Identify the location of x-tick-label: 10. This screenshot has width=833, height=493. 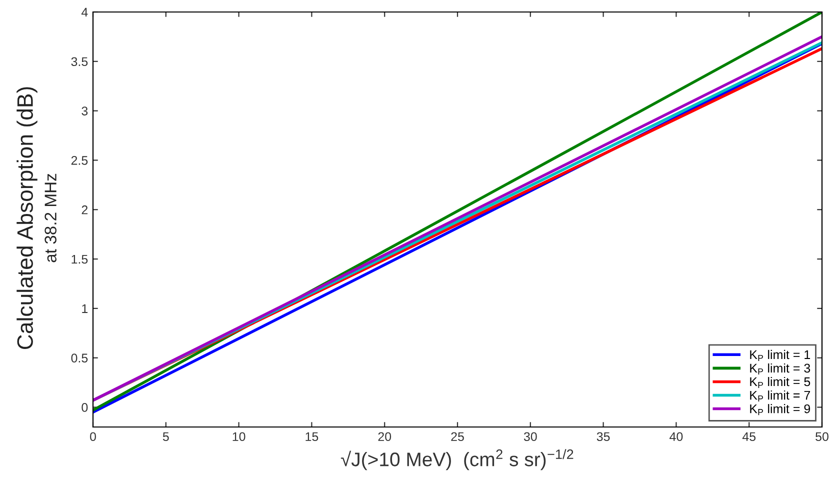
(239, 437).